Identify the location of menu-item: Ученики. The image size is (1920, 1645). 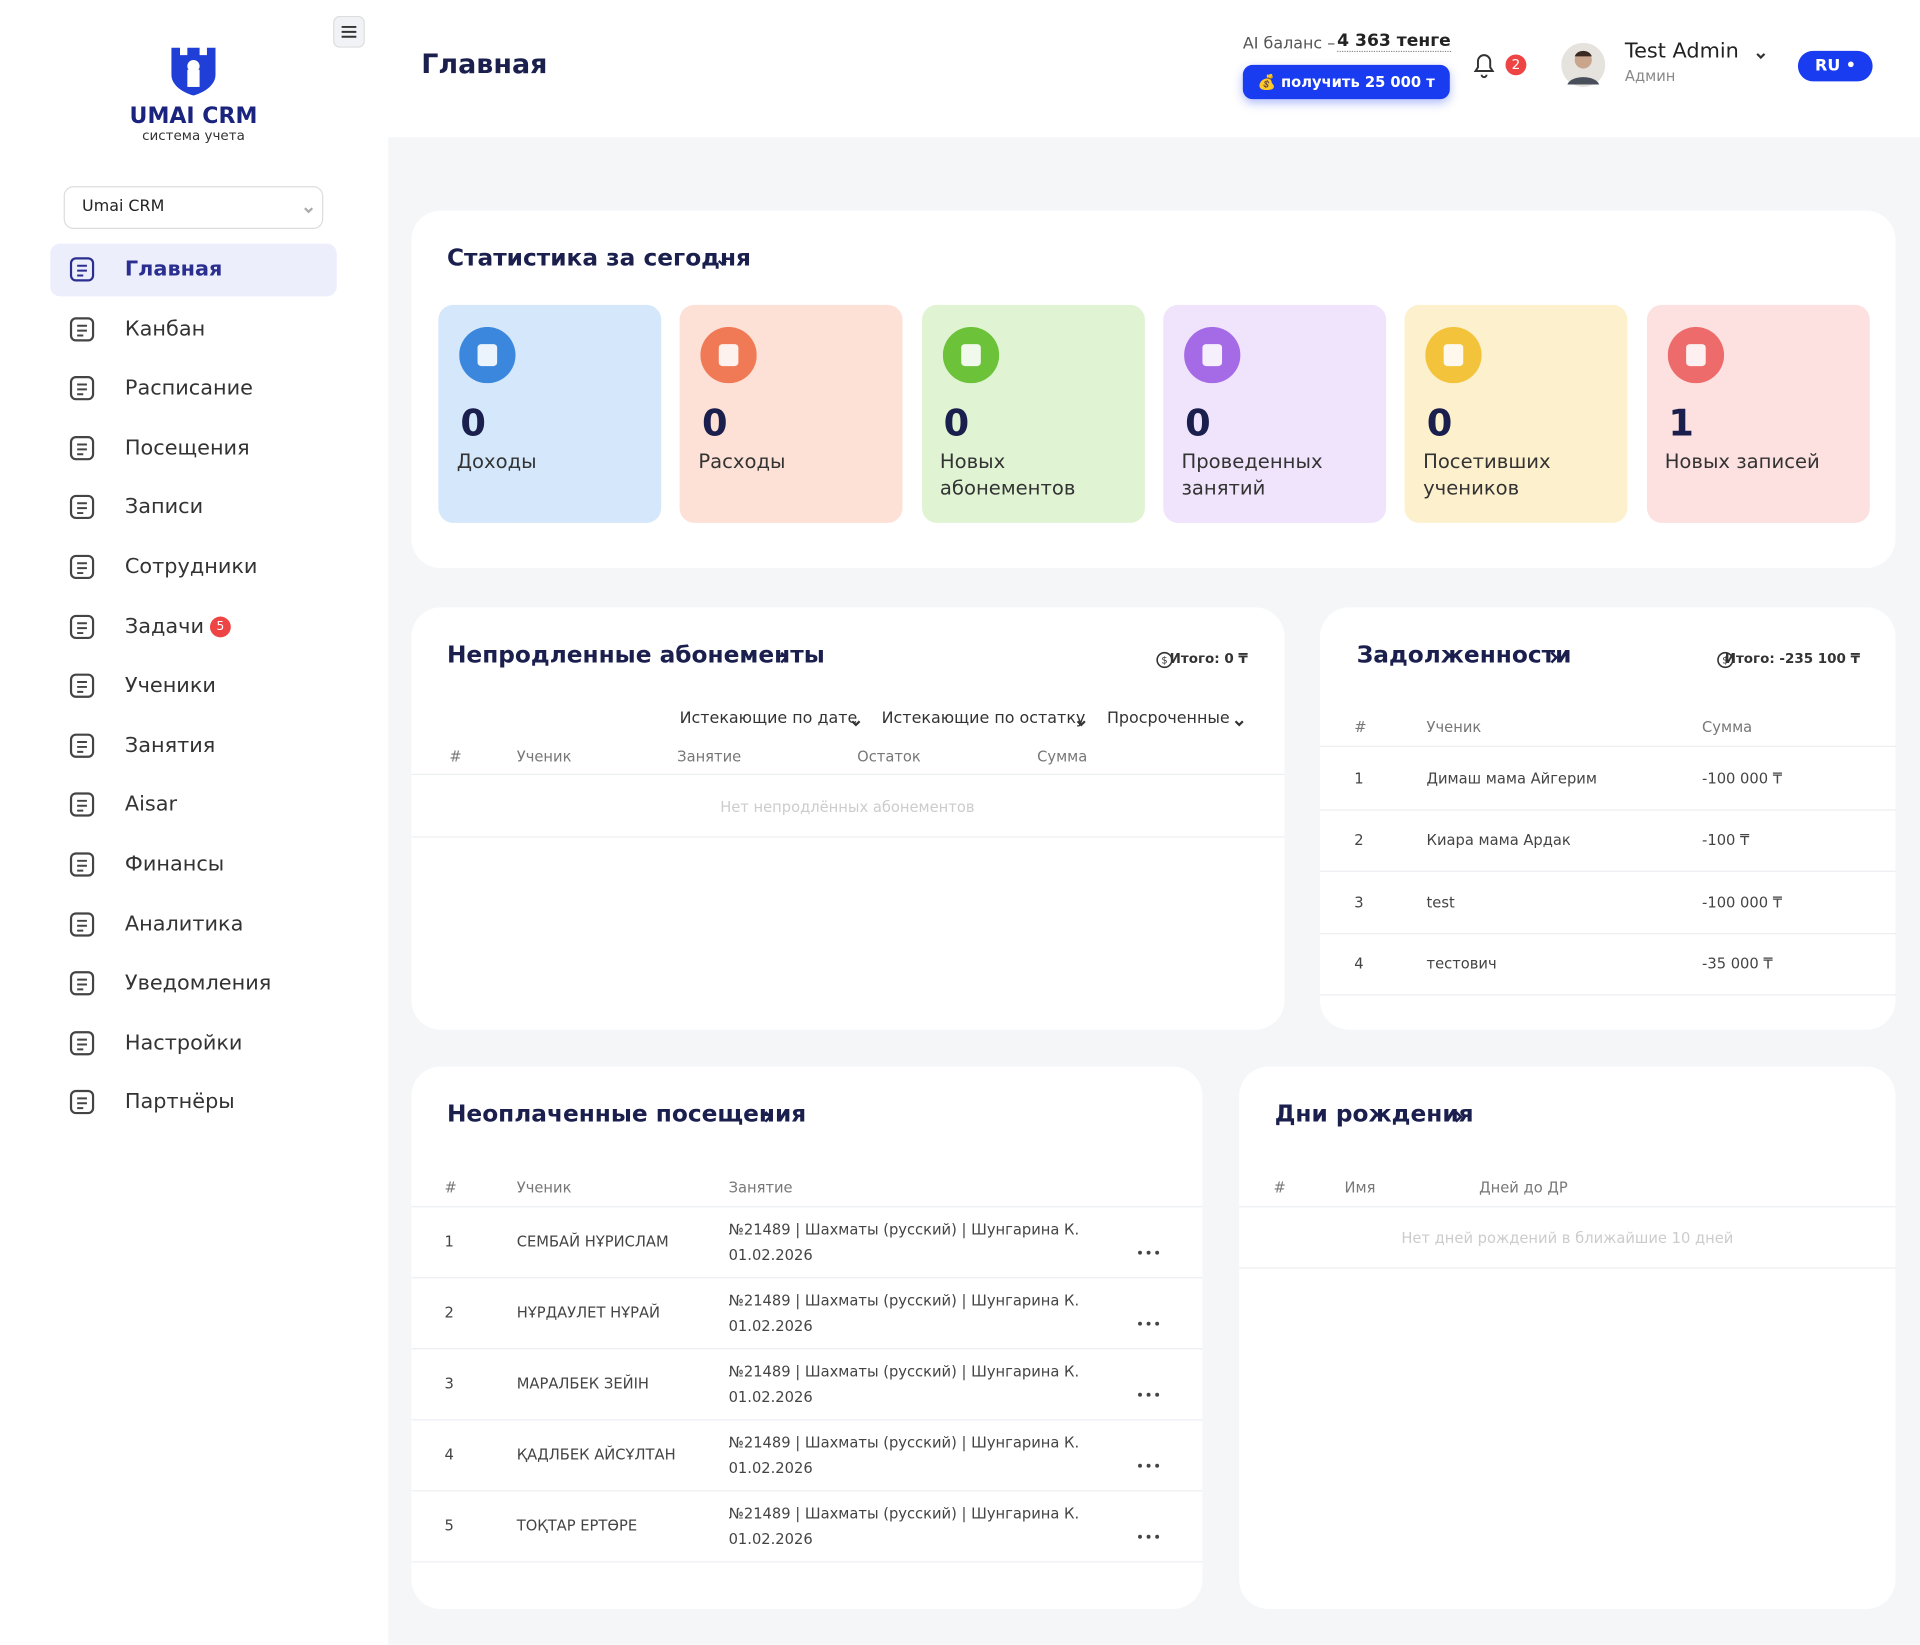
(170, 686).